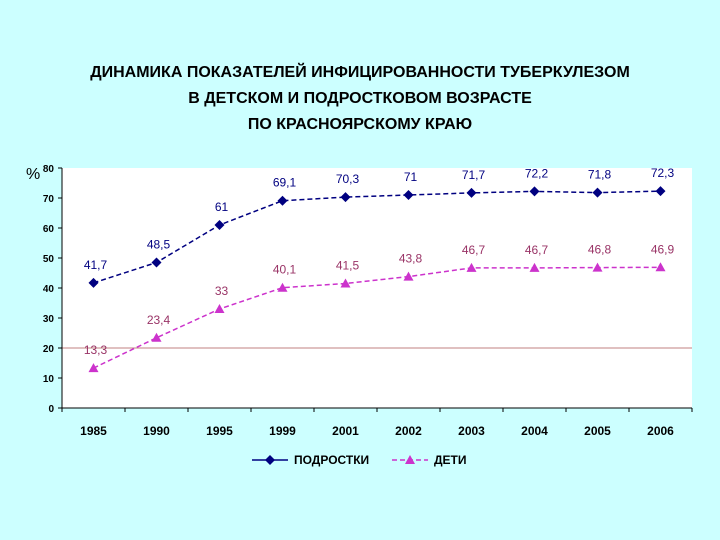 Image resolution: width=720 pixels, height=540 pixels. Describe the element at coordinates (156, 431) in the screenshot. I see `x-tick-label: 1990` at that location.